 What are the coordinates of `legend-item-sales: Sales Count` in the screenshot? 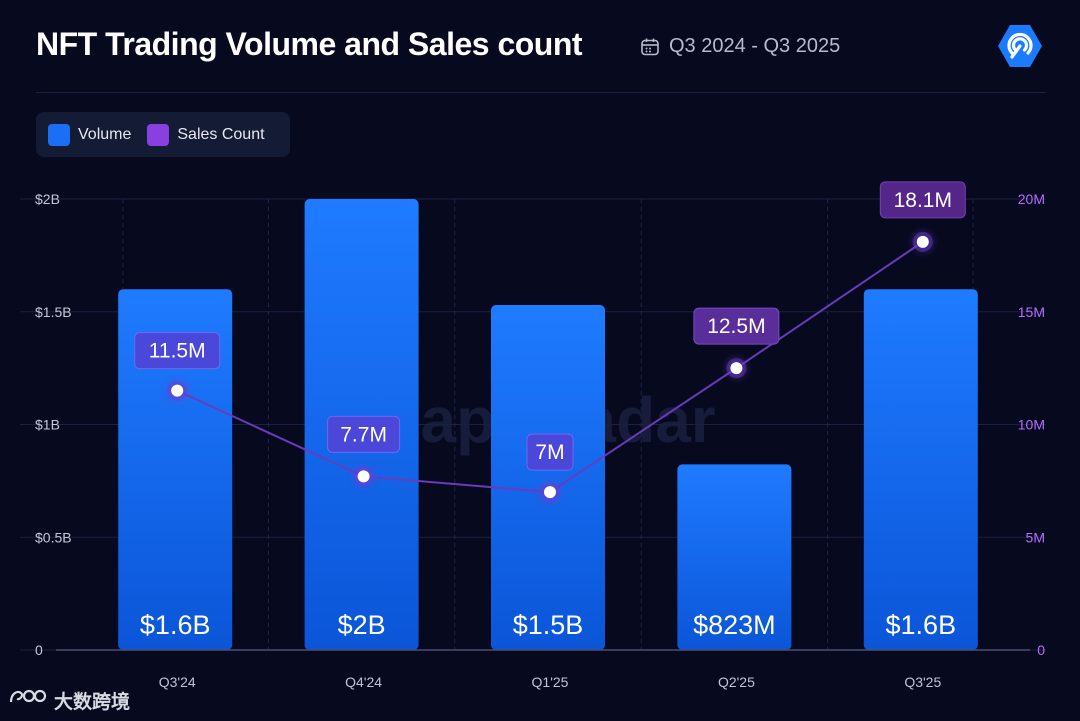 It's located at (206, 134).